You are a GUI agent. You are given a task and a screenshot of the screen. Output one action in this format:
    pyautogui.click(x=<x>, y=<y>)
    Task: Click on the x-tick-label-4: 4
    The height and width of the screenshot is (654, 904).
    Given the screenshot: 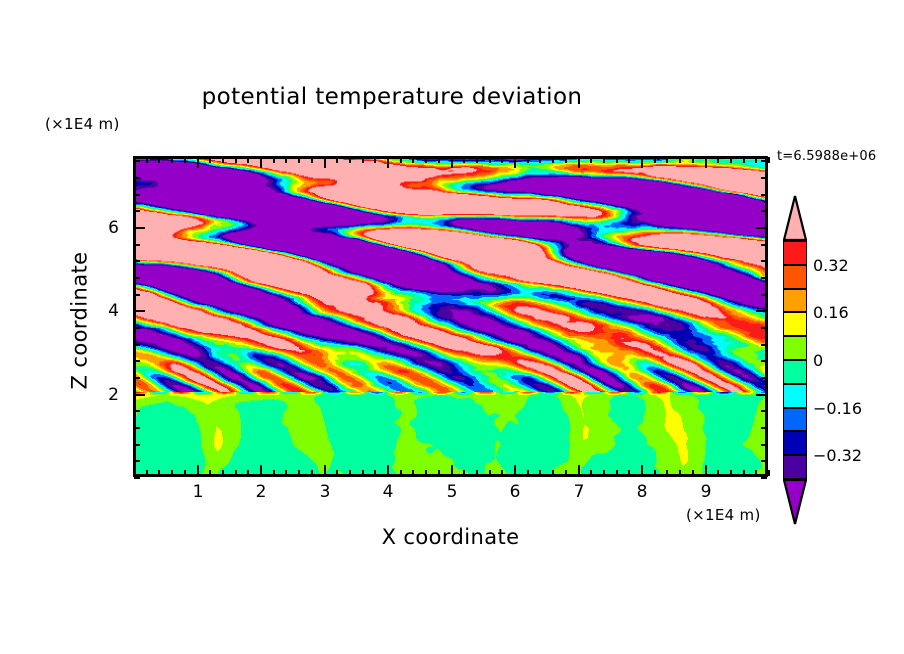 What is the action you would take?
    pyautogui.click(x=388, y=492)
    